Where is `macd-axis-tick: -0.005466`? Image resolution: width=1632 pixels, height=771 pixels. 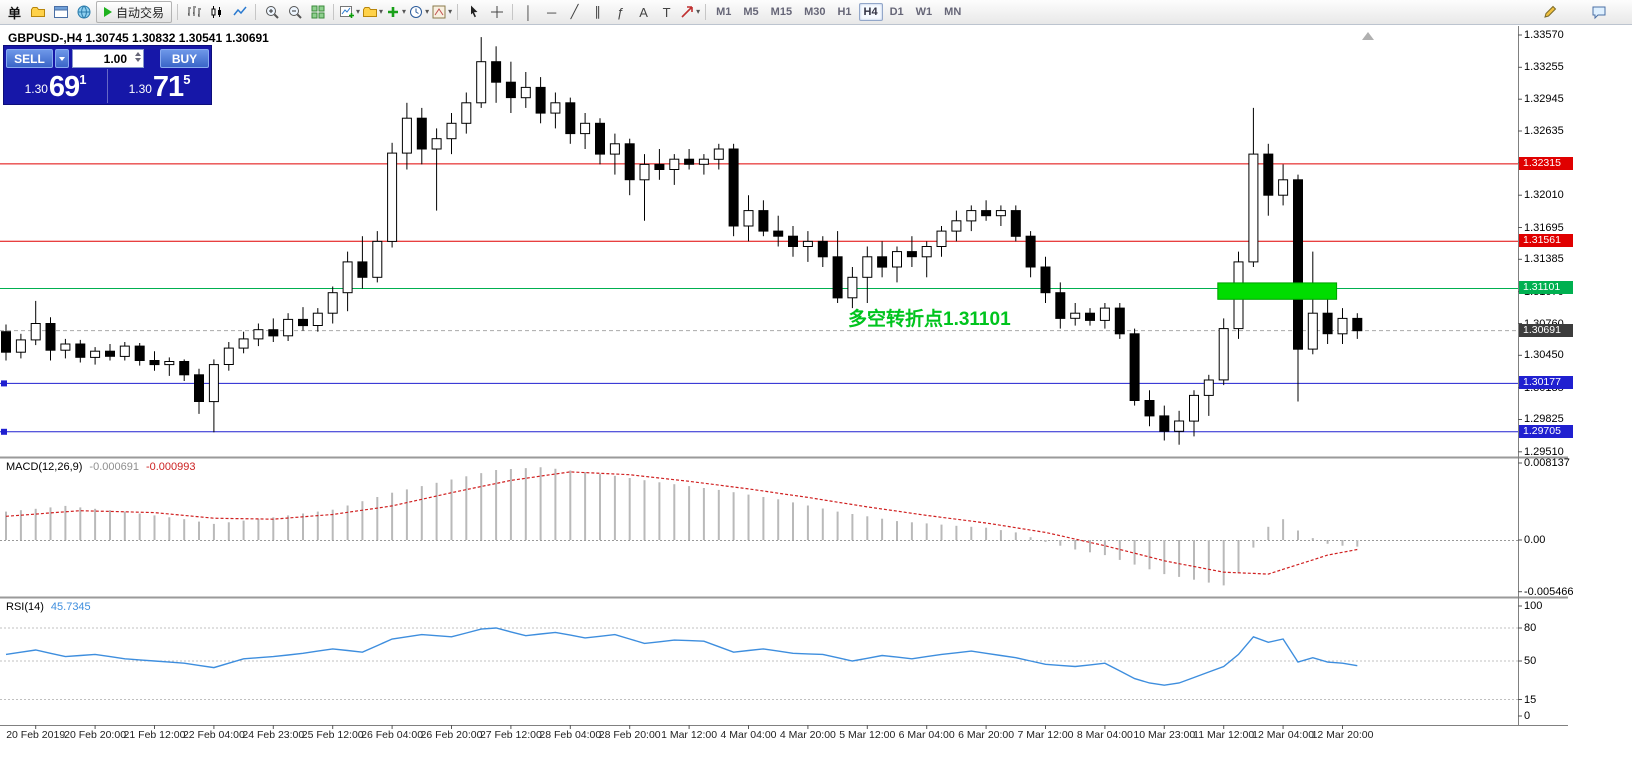
macd-axis-tick: -0.005466 is located at coordinates (1549, 591).